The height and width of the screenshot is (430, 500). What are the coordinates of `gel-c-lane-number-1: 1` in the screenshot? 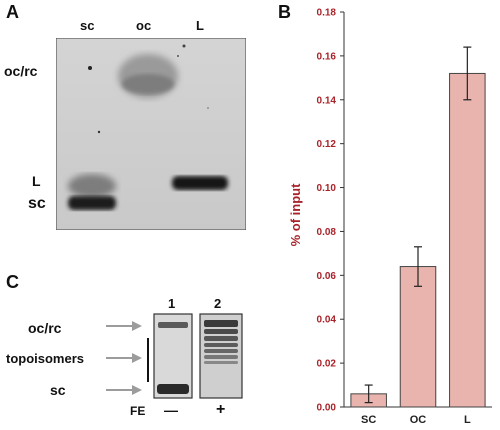 It's located at (172, 303).